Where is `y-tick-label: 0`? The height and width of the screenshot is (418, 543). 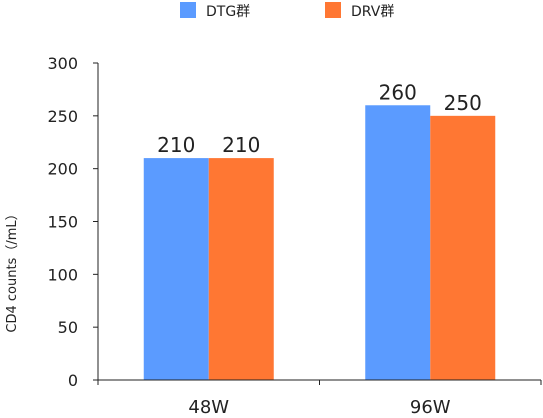
y-tick-label: 0 is located at coordinates (73, 380).